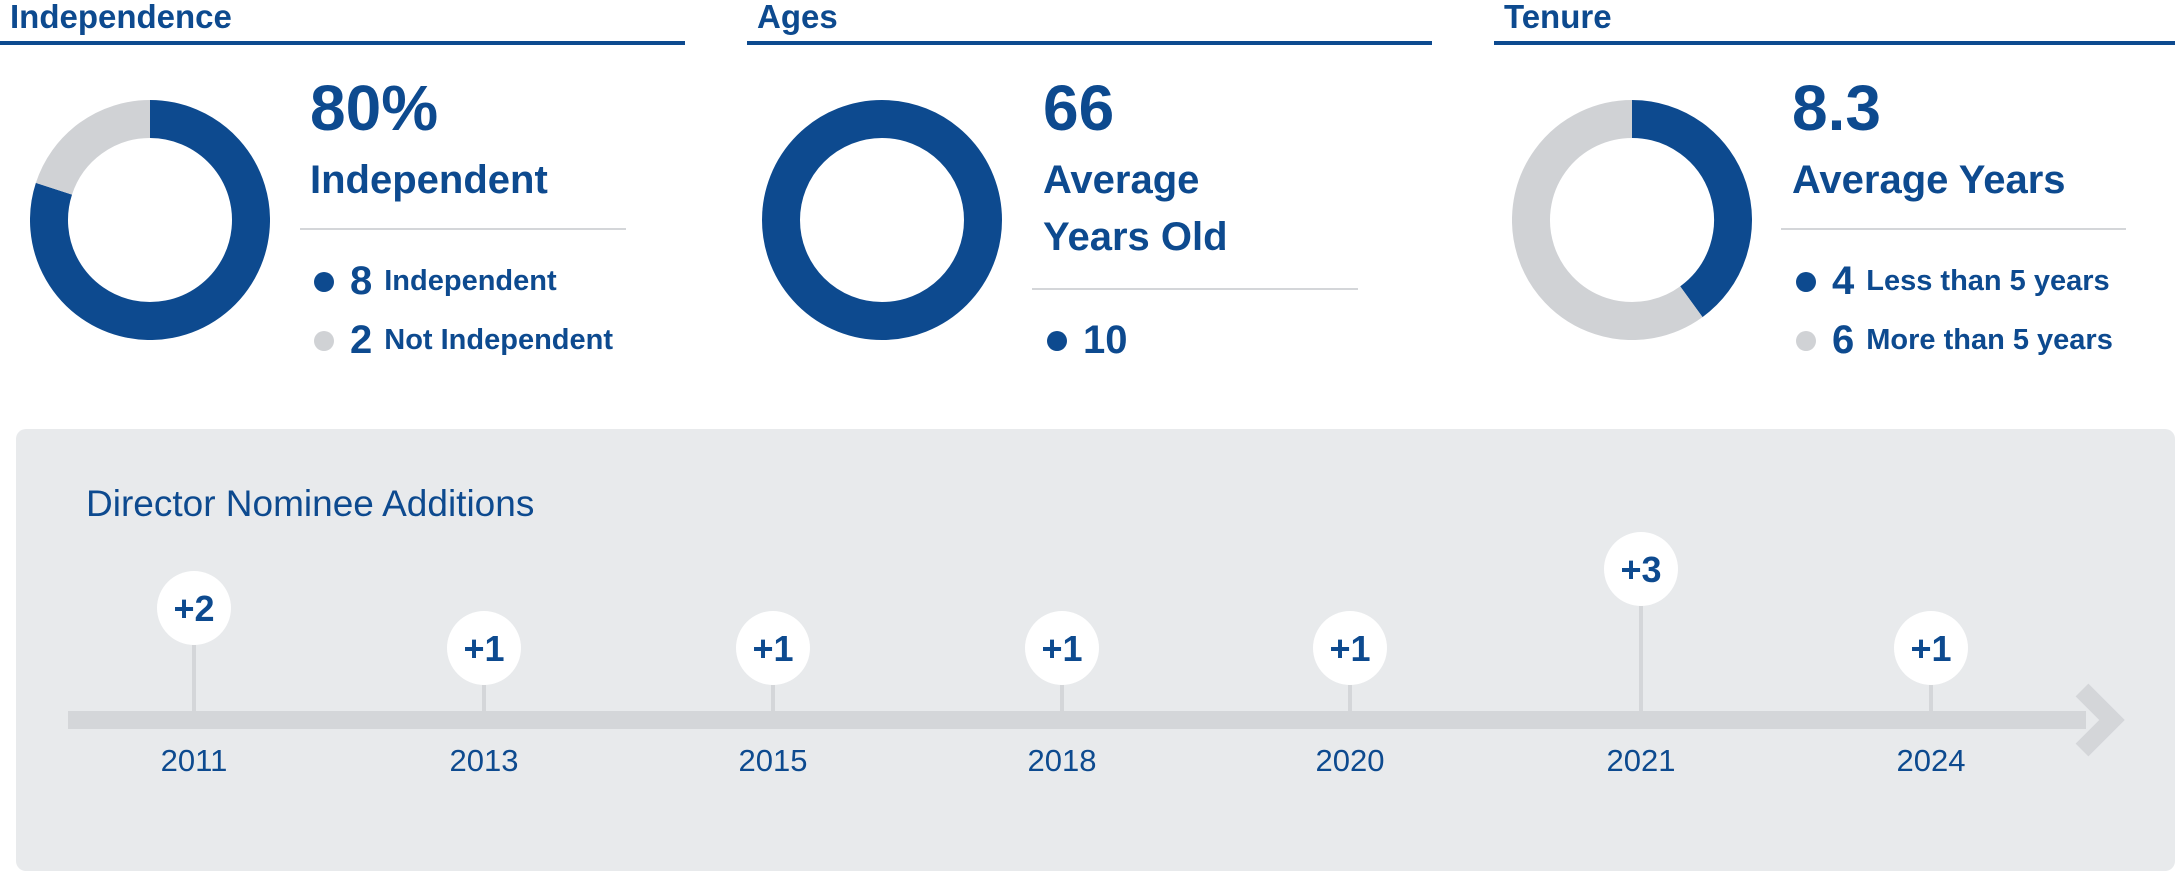 The image size is (2175, 871). Describe the element at coordinates (121, 17) in the screenshot. I see `independence-title: Independence` at that location.